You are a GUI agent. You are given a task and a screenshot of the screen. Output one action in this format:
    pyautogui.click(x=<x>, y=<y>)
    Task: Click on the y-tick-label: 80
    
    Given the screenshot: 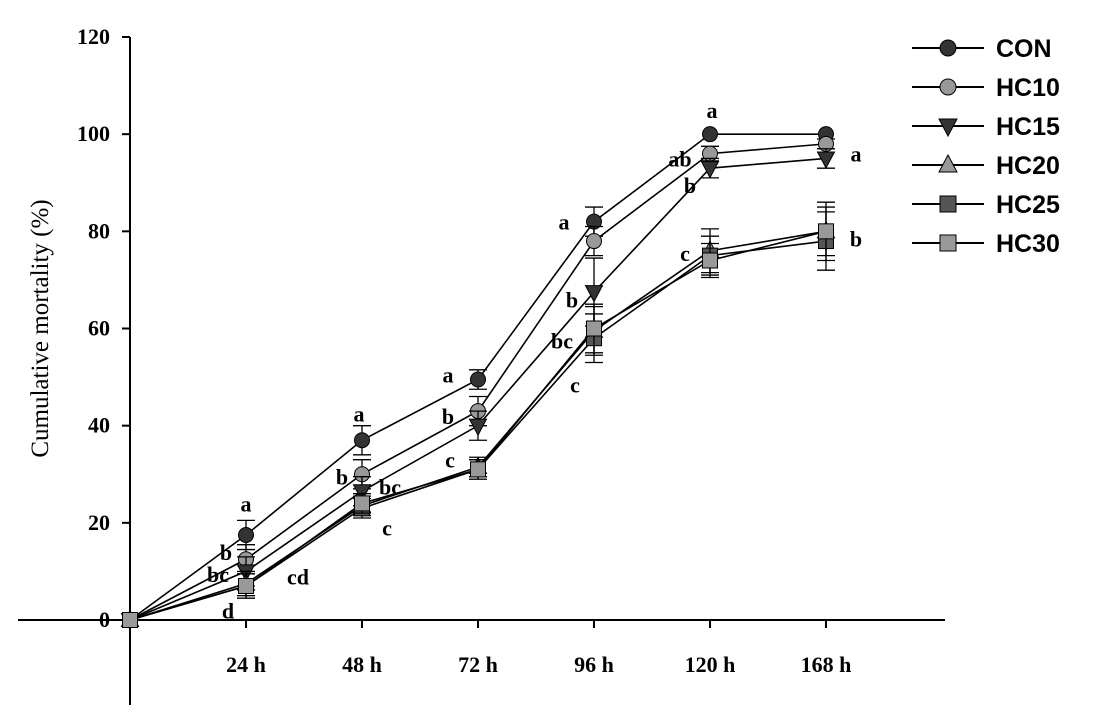 What is the action you would take?
    pyautogui.click(x=99, y=230)
    